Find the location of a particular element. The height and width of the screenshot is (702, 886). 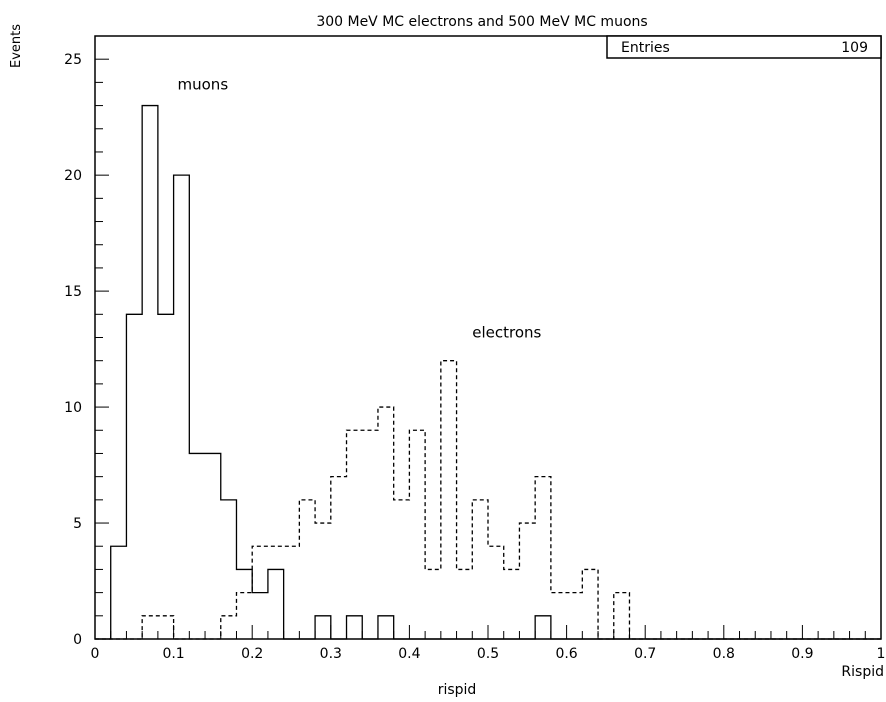

x-tick-label: 0.6 is located at coordinates (566, 654).